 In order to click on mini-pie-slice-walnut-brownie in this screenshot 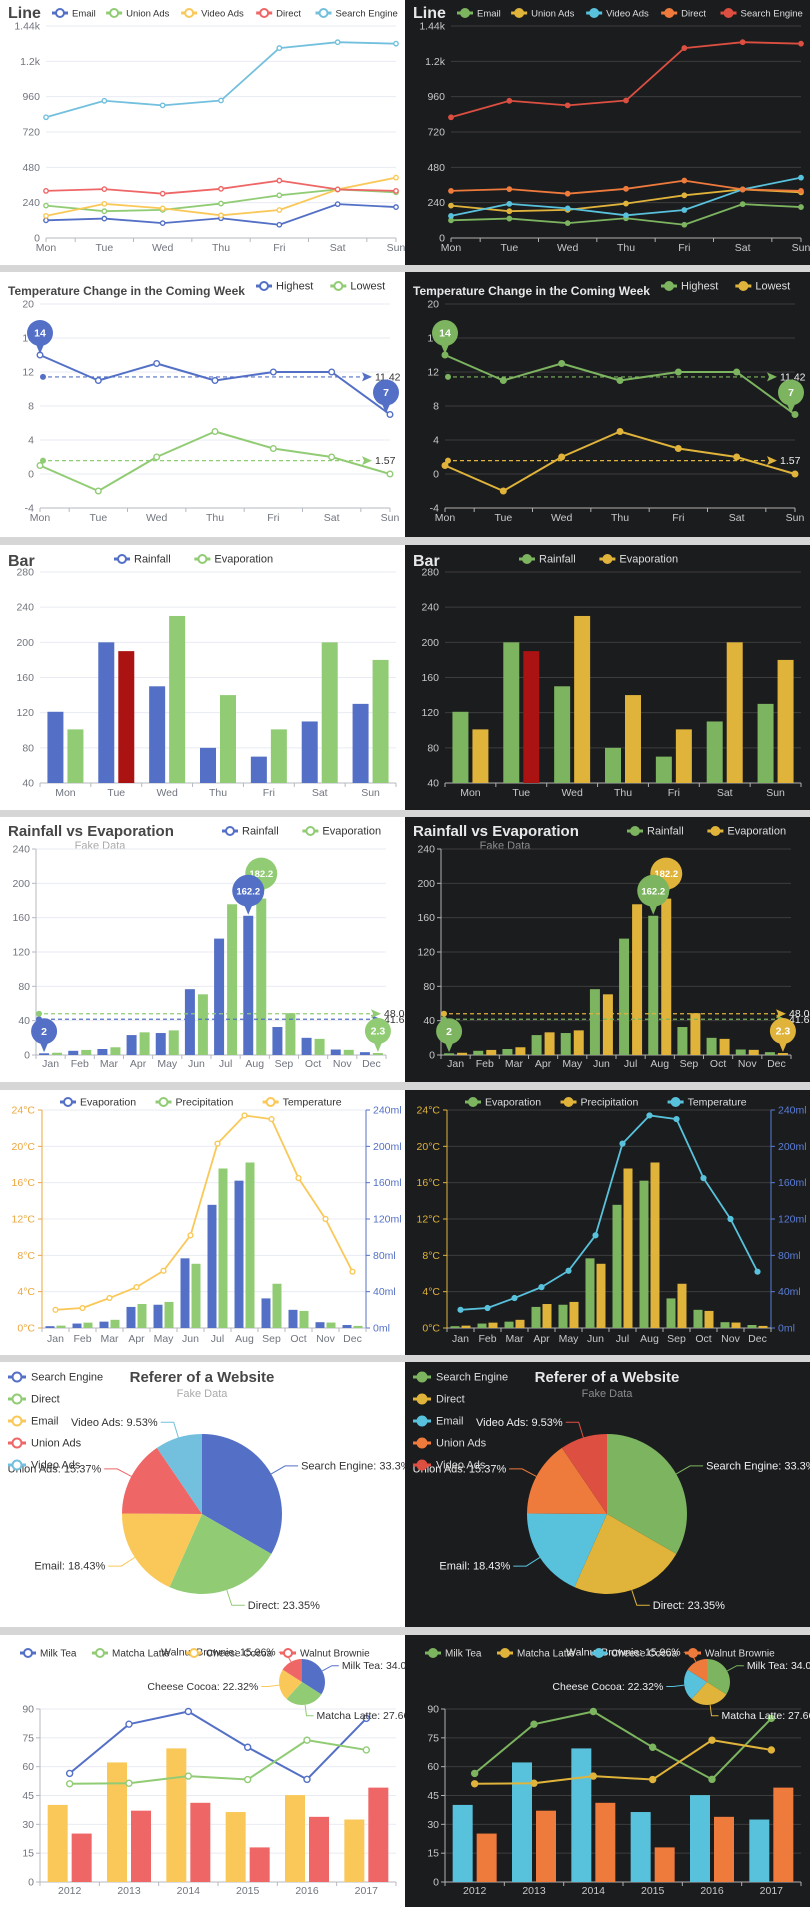, I will do `click(292, 1670)`.